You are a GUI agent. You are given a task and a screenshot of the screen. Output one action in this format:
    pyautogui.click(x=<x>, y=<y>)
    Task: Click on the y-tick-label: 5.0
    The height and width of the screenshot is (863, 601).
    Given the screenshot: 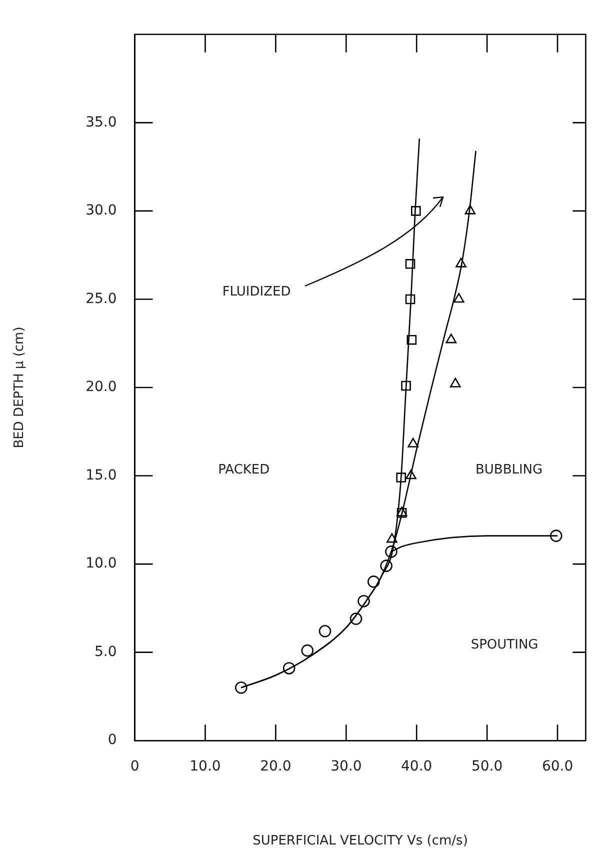 What is the action you would take?
    pyautogui.click(x=105, y=652)
    